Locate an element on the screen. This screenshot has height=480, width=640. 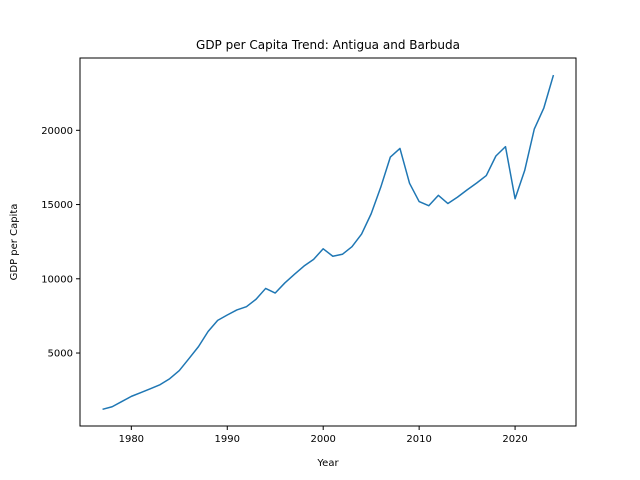
x-tick-label: 1980 is located at coordinates (131, 439).